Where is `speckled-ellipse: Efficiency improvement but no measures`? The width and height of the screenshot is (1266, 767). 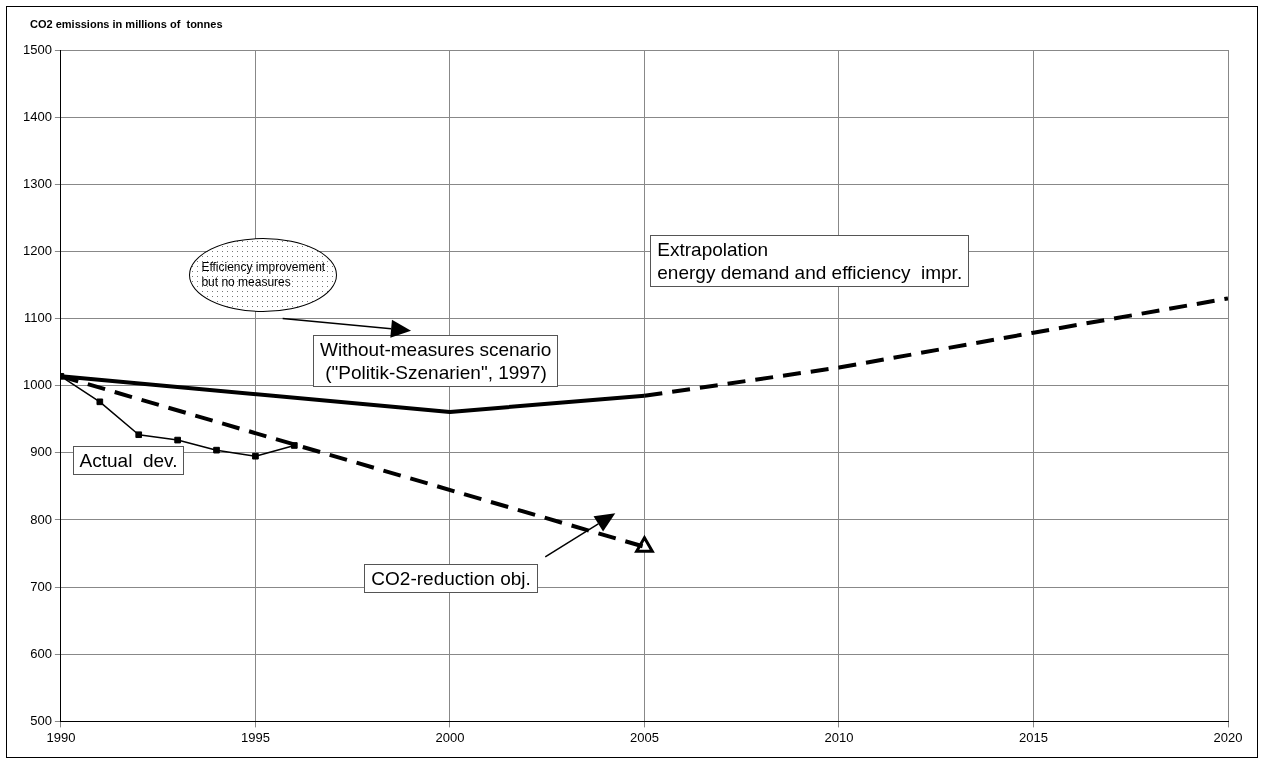 speckled-ellipse: Efficiency improvement but no measures is located at coordinates (263, 275).